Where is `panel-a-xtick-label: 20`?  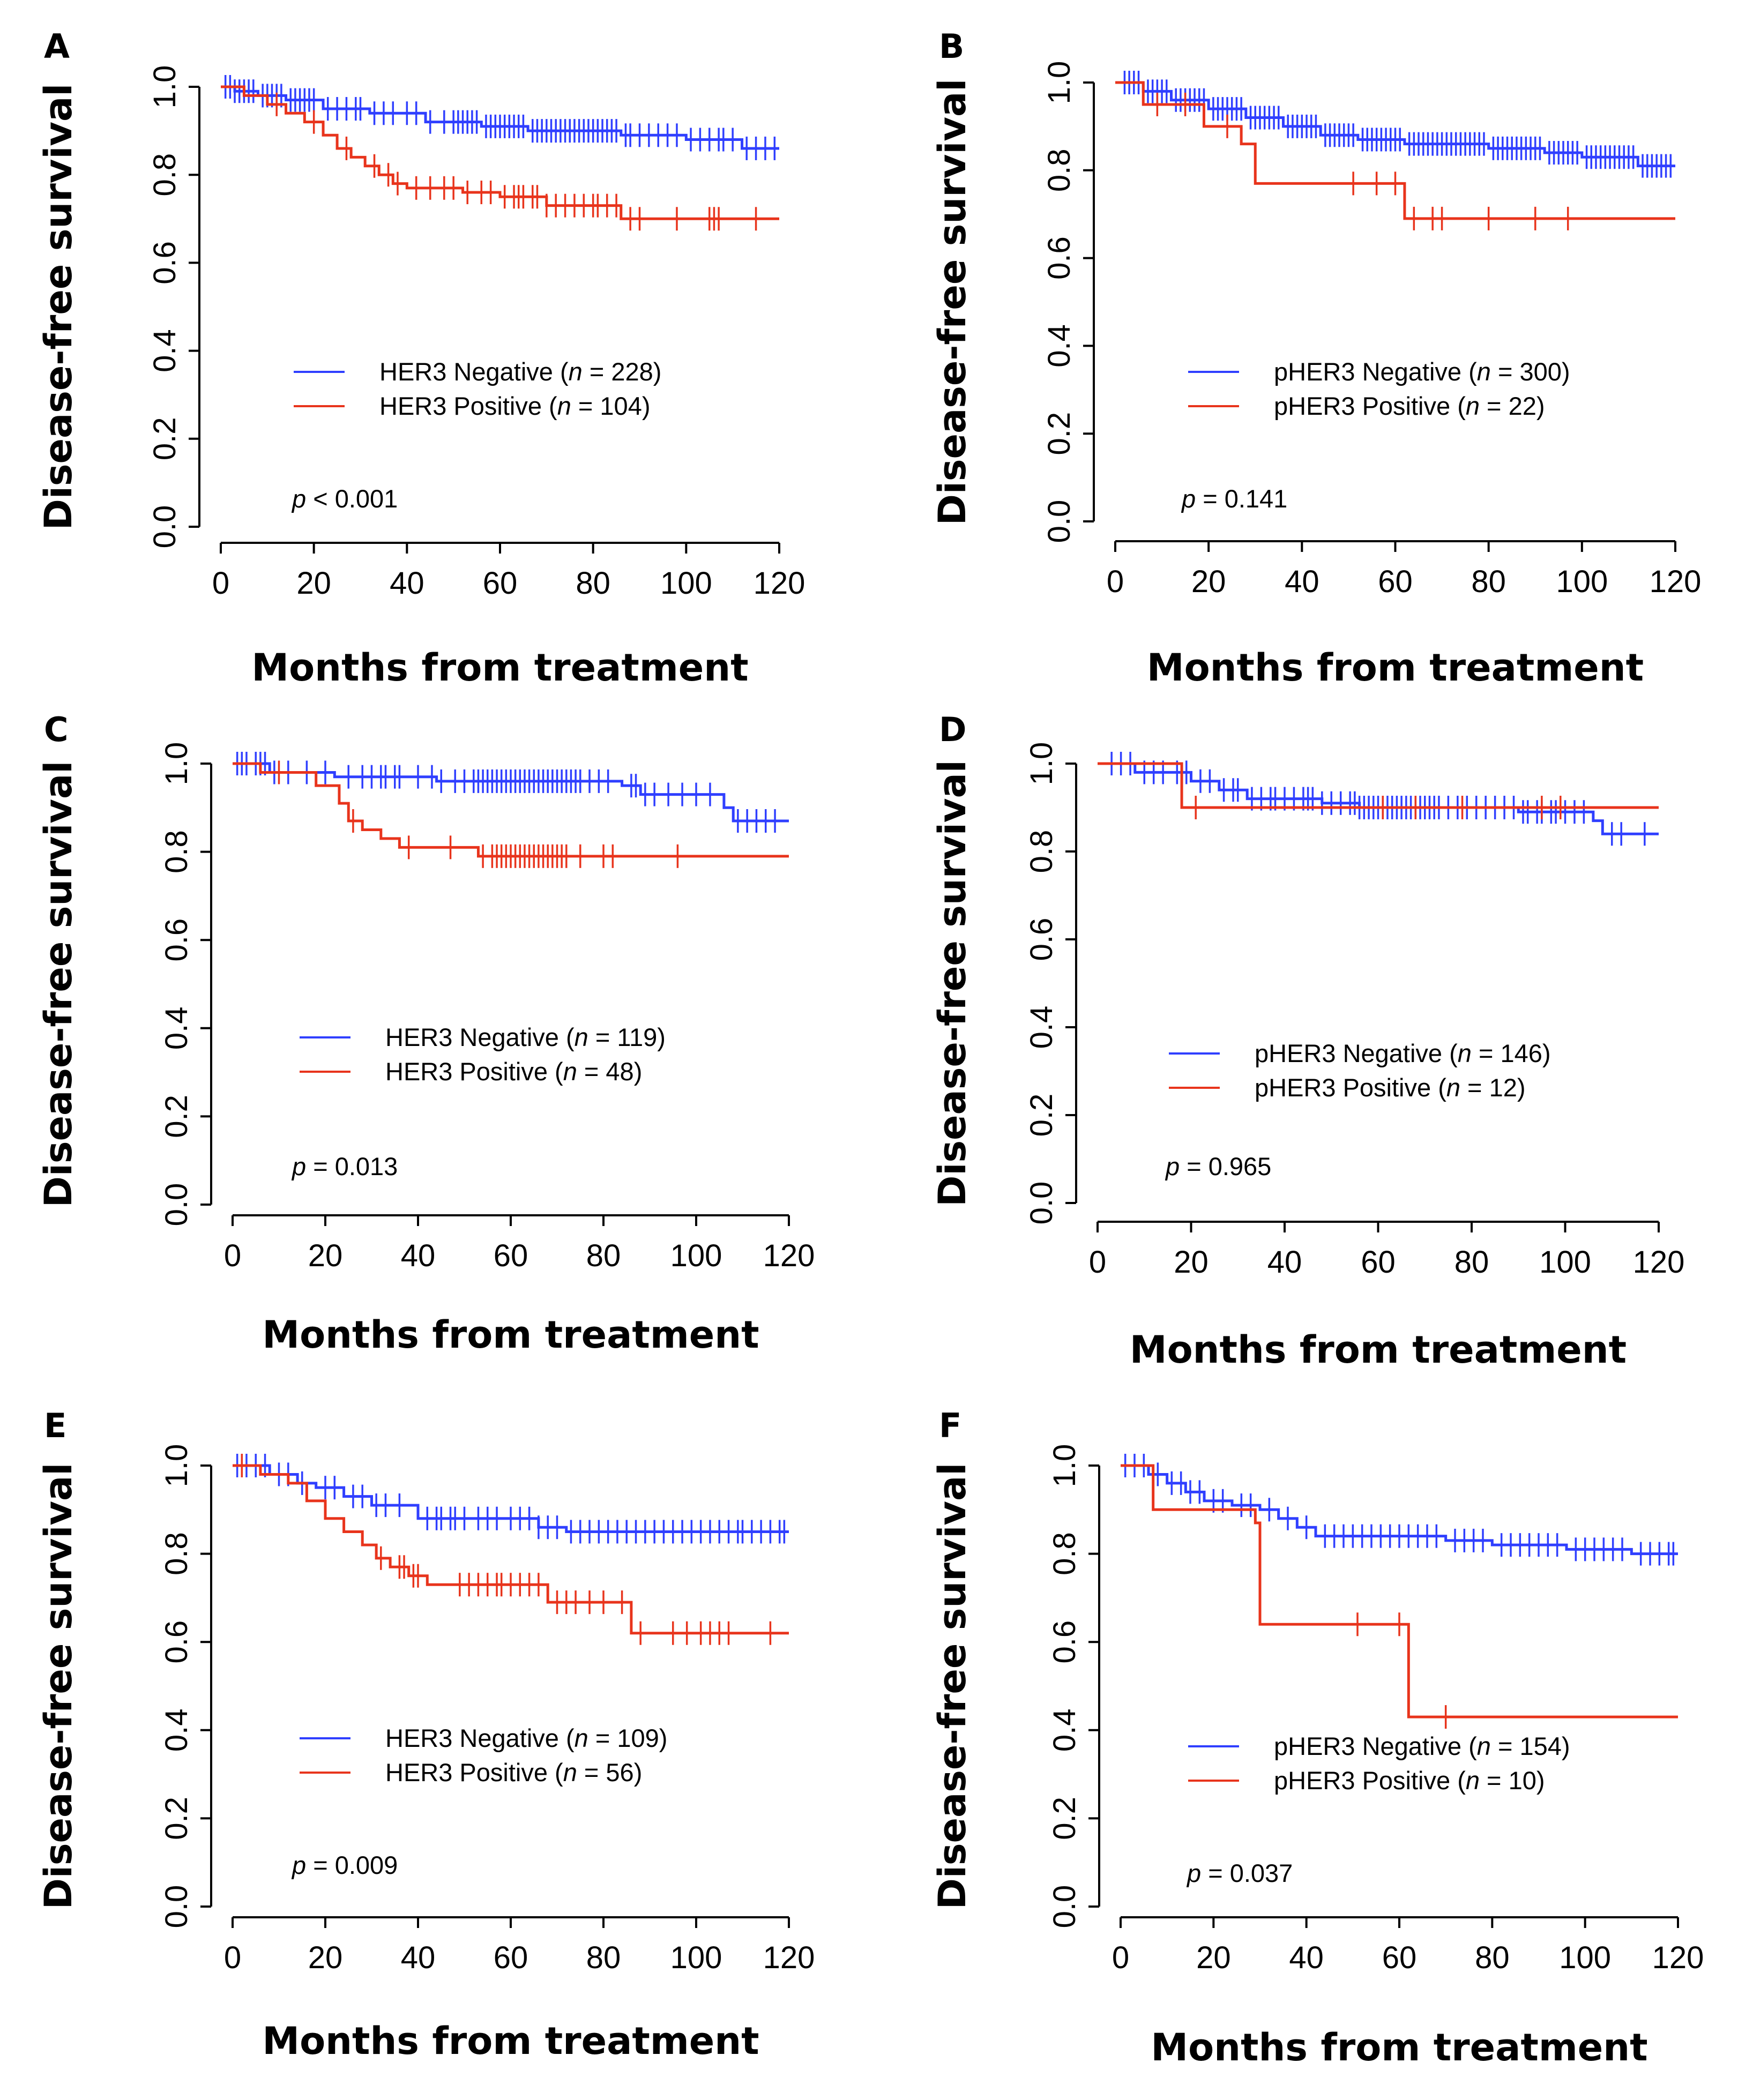
panel-a-xtick-label: 20 is located at coordinates (314, 584).